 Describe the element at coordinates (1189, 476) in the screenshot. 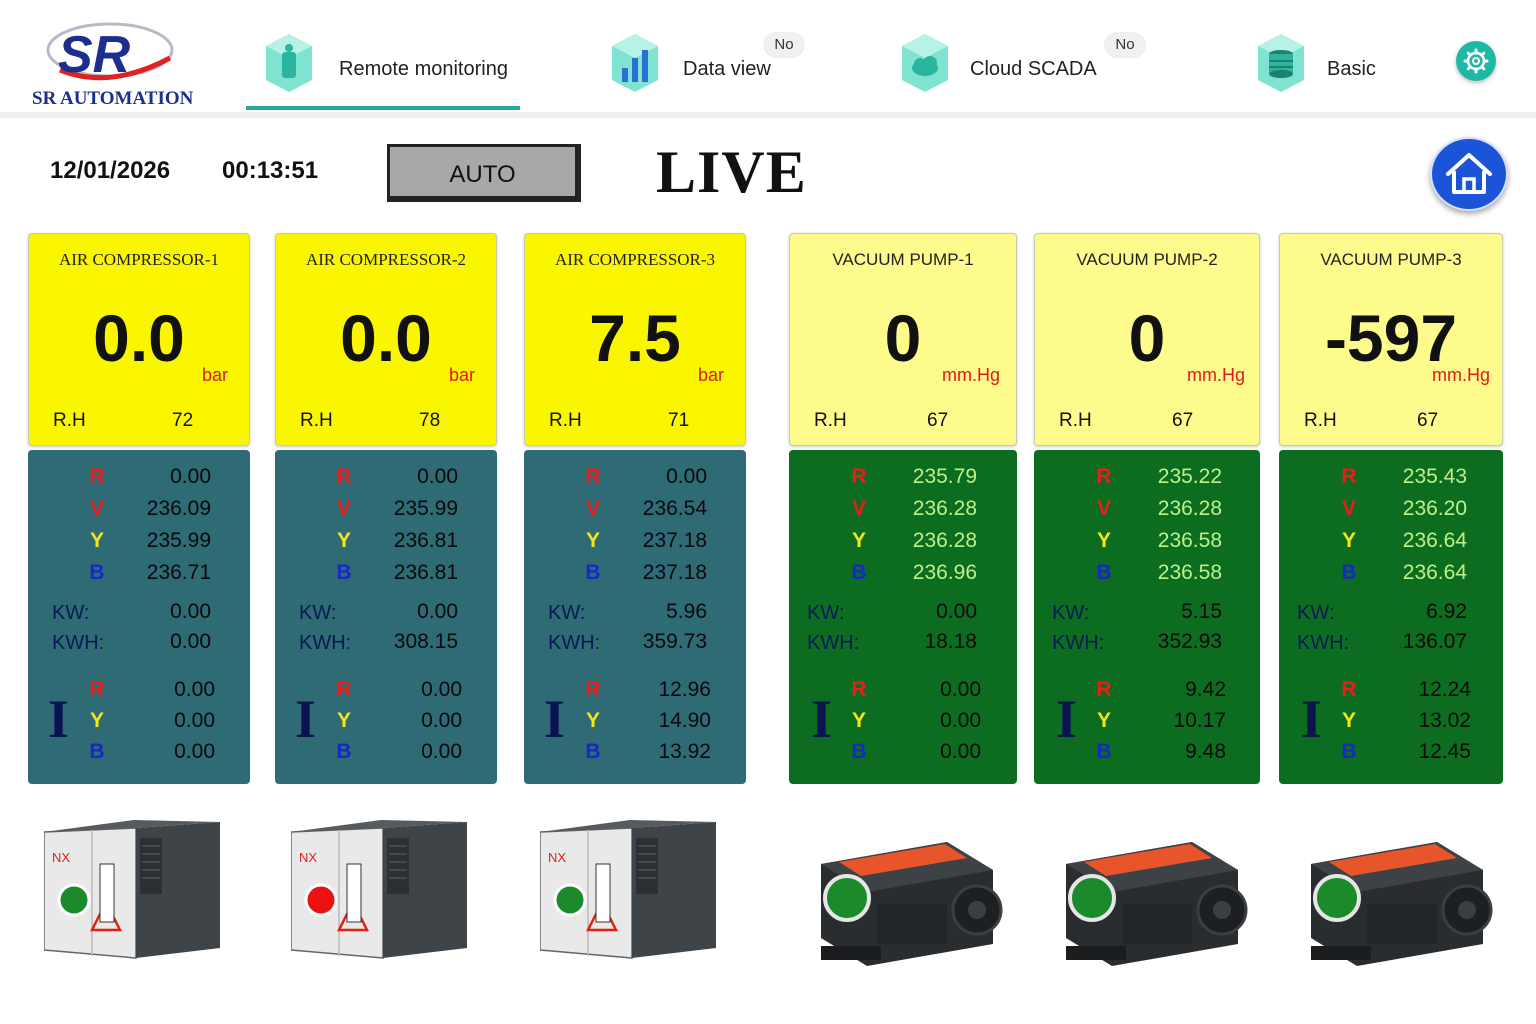

I see `voltage-value: 235.22` at that location.